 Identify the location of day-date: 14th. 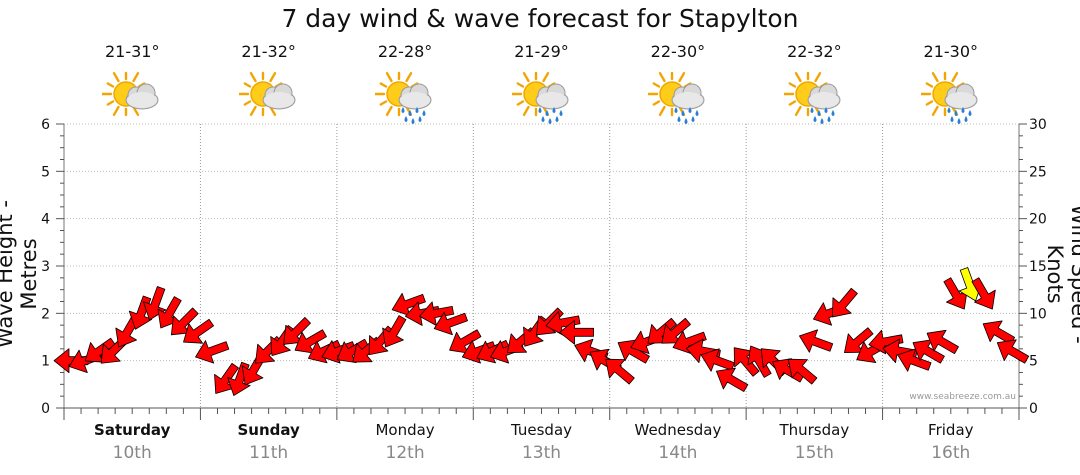
(678, 453).